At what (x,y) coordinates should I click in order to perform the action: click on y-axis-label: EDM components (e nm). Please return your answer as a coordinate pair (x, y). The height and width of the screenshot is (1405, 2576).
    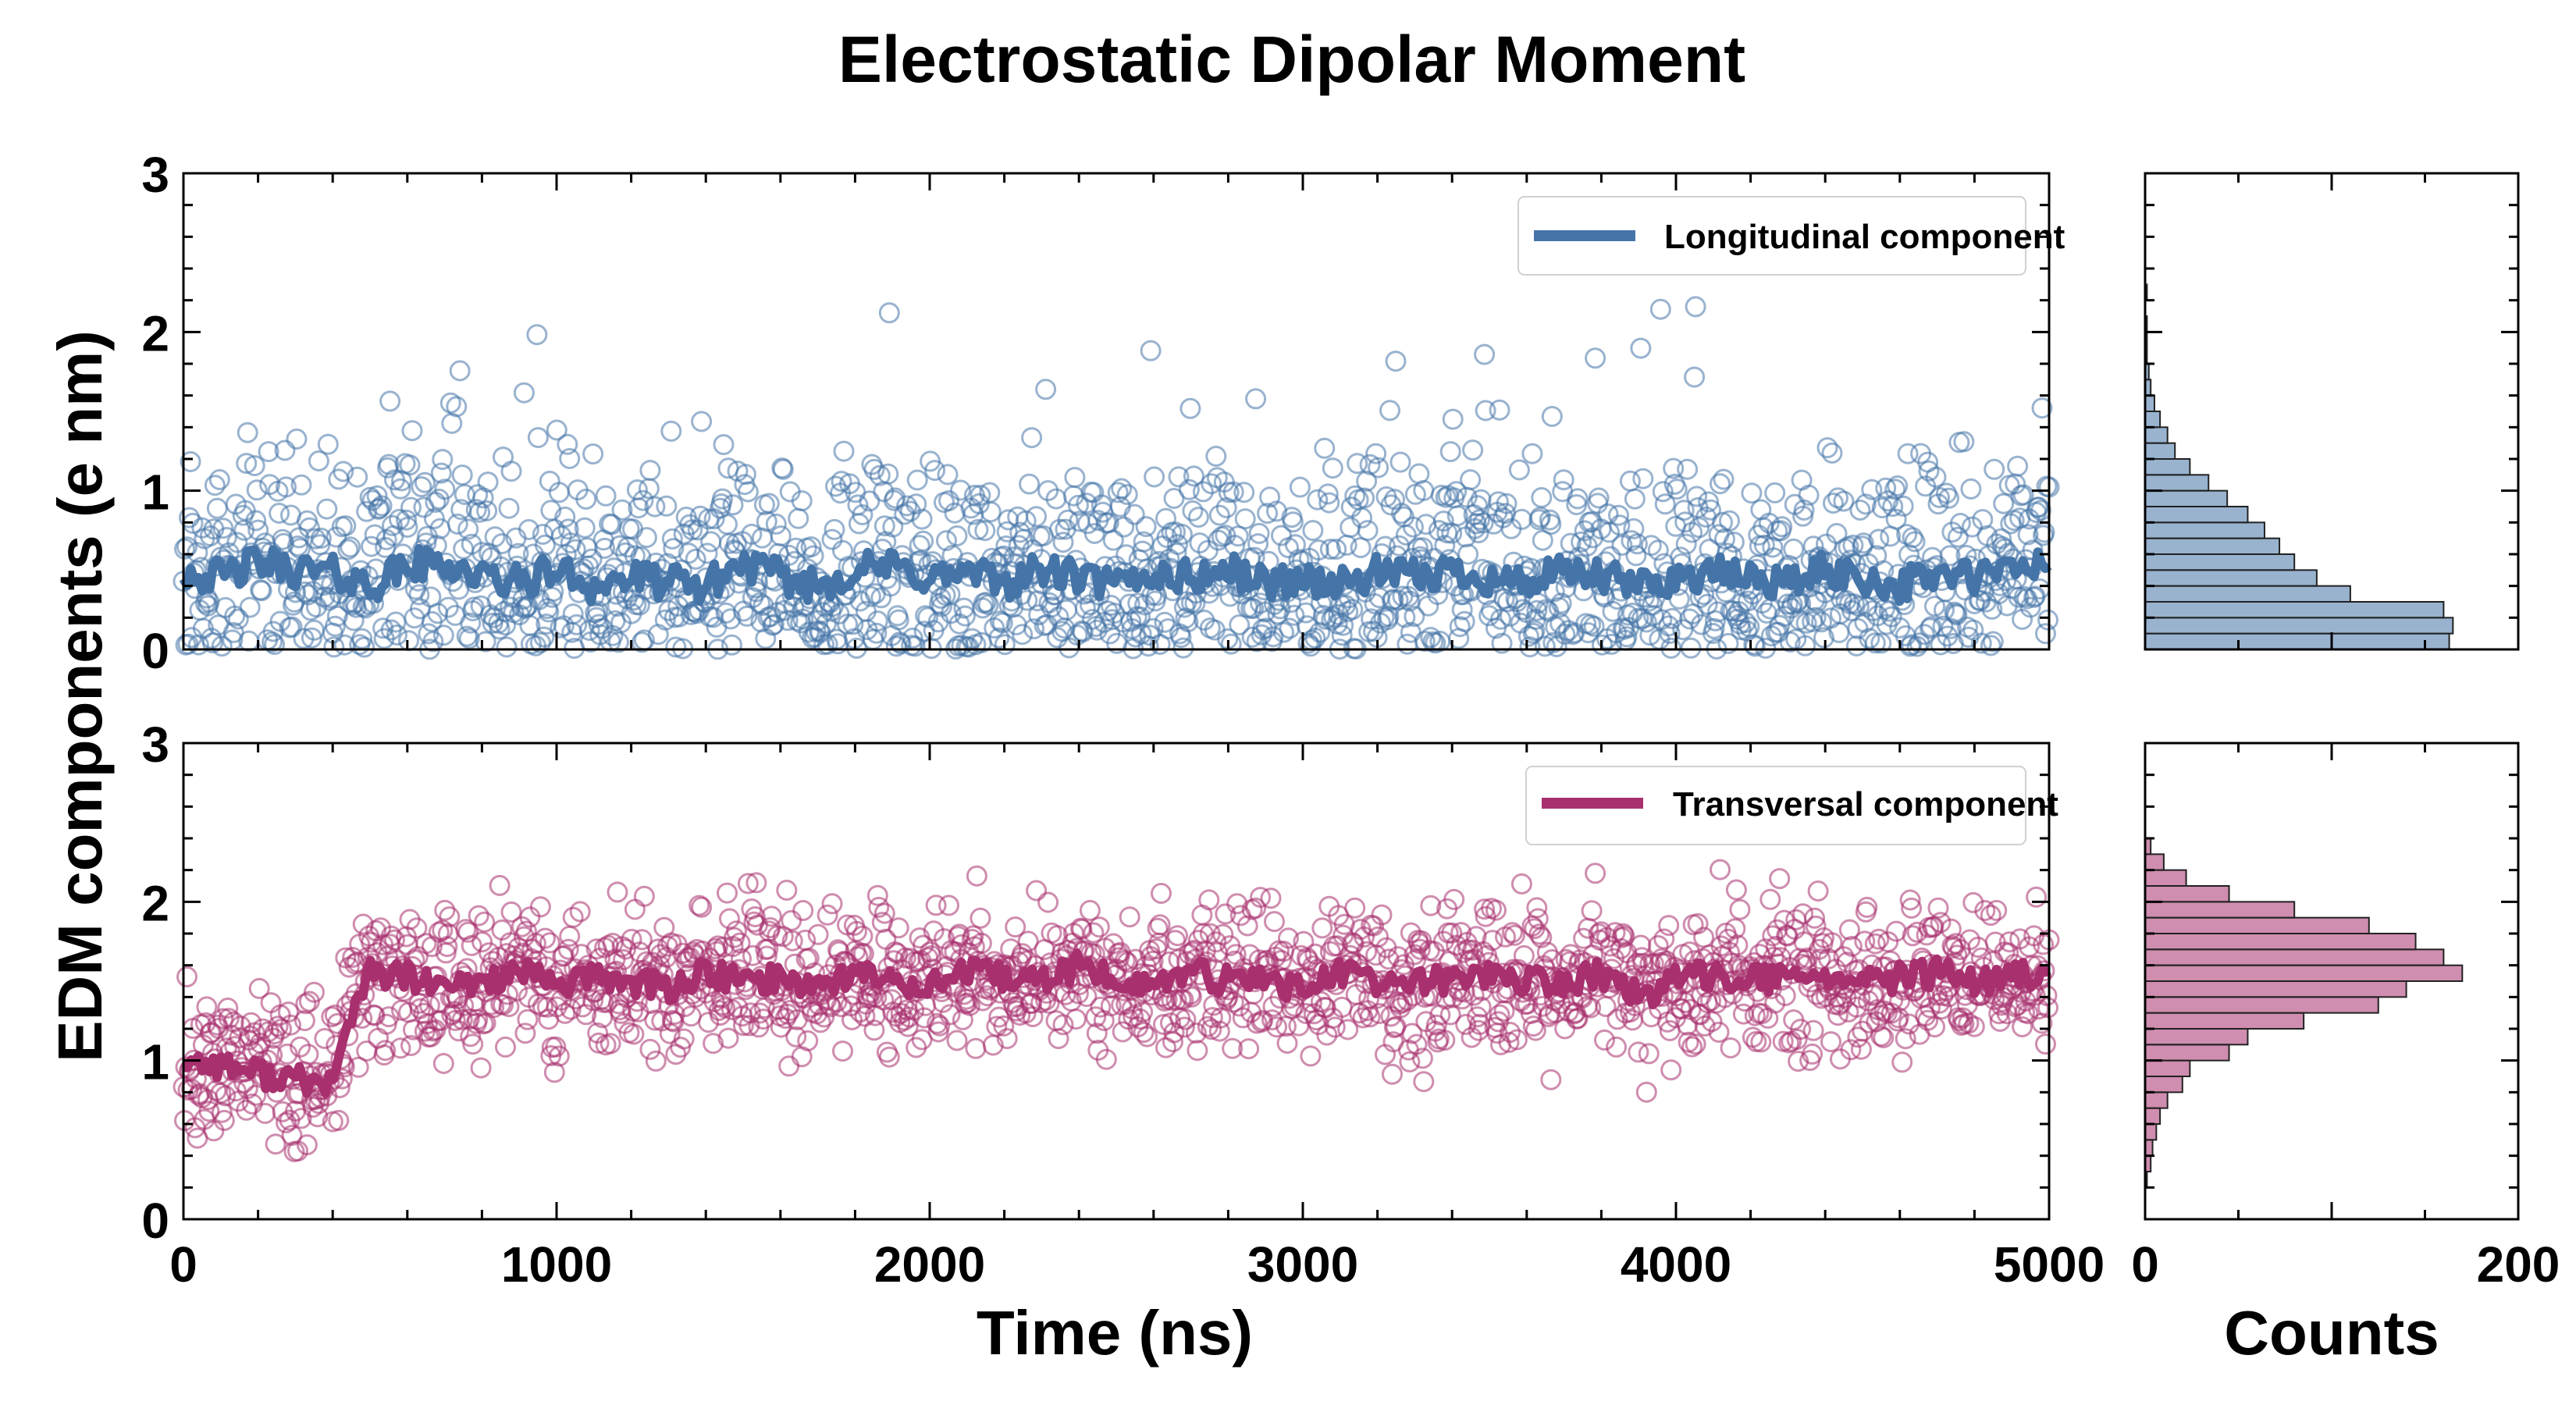
    Looking at the image, I should click on (80, 696).